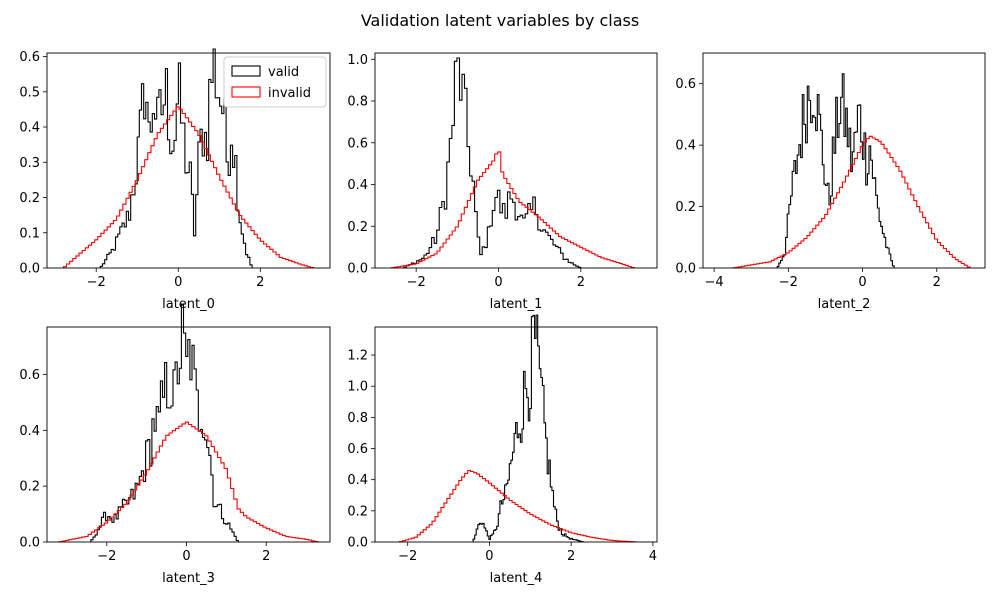 This screenshot has width=1000, height=600. Describe the element at coordinates (188, 304) in the screenshot. I see `x-axis-label: latent_0` at that location.